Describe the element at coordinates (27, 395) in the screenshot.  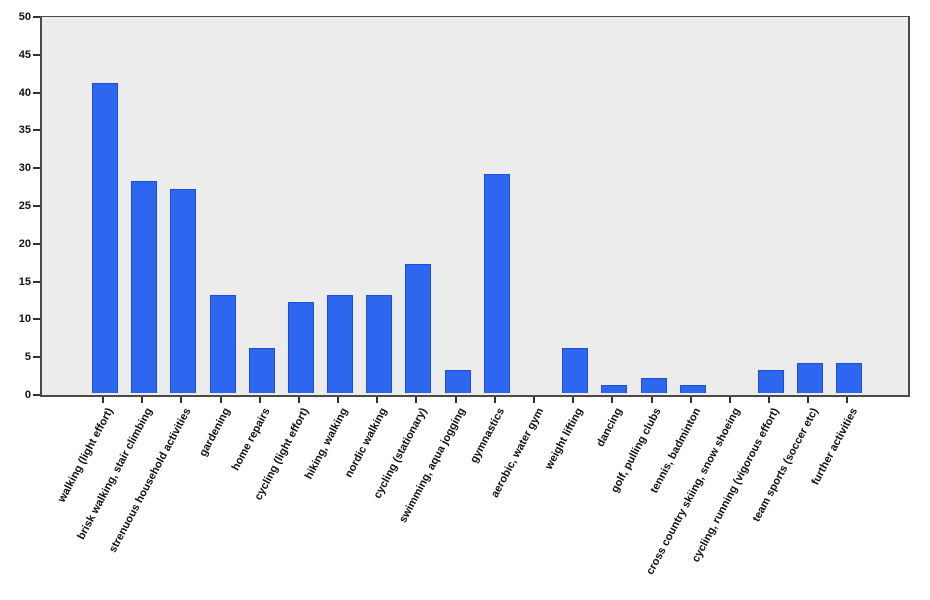
I see `y-axis-tick-label: 0` at that location.